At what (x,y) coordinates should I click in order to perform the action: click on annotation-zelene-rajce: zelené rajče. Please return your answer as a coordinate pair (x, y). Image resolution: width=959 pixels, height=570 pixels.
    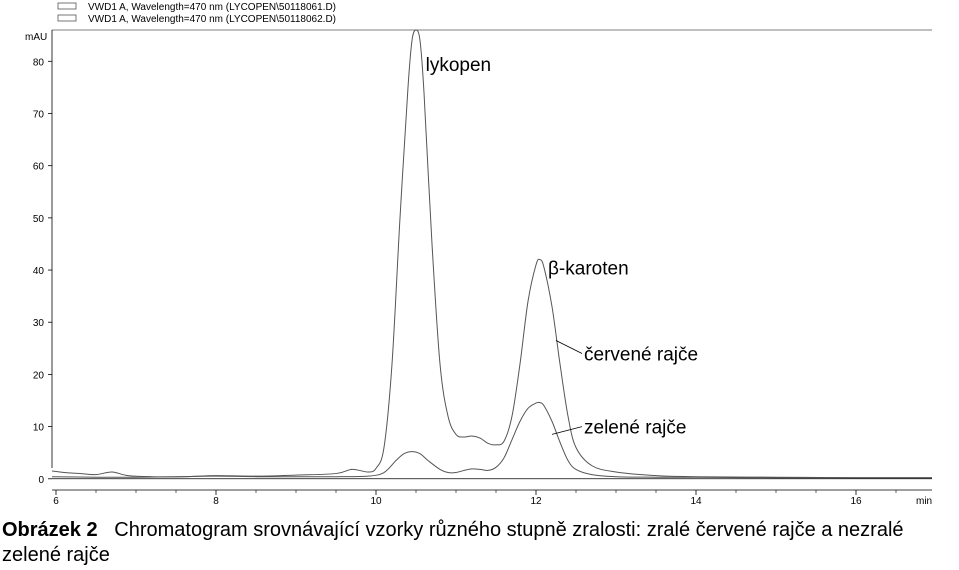
    Looking at the image, I should click on (635, 428).